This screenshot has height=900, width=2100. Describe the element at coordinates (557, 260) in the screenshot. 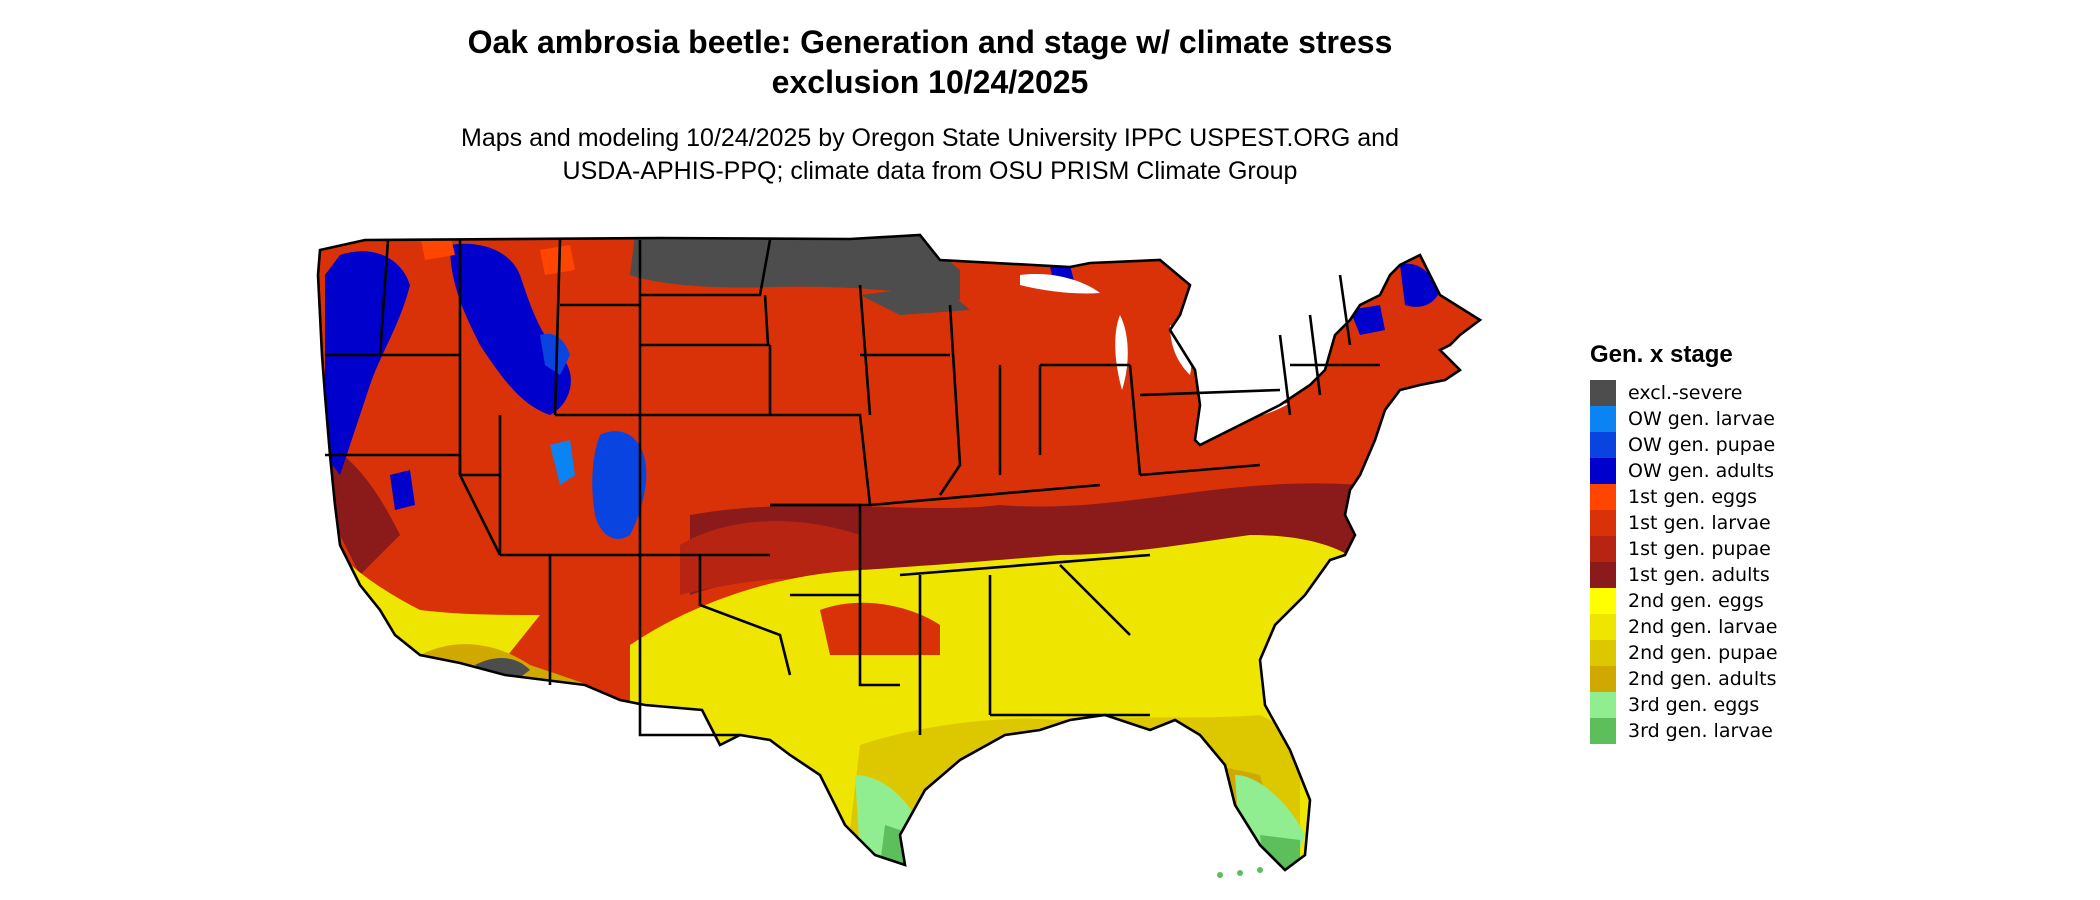

I see `fill-1st-gen-eggs-montana` at that location.